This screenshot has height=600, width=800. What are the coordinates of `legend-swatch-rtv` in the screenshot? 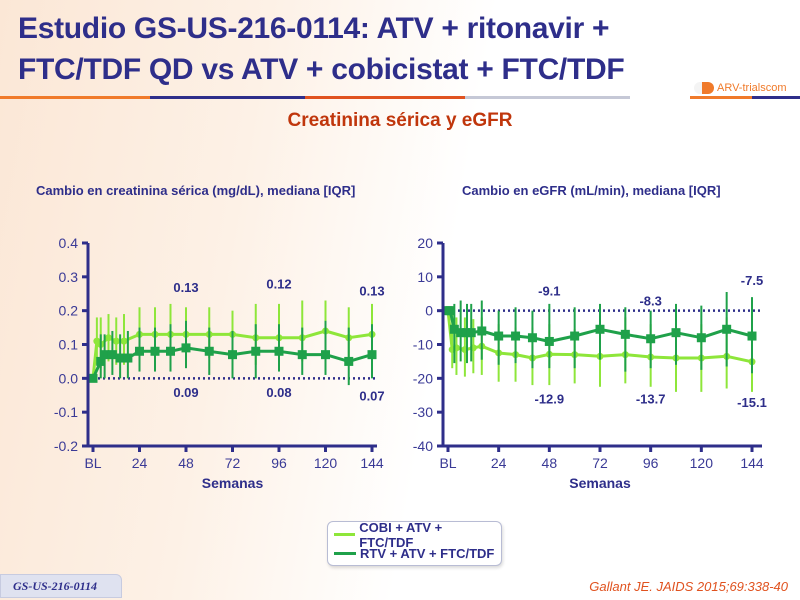 It's located at (345, 553).